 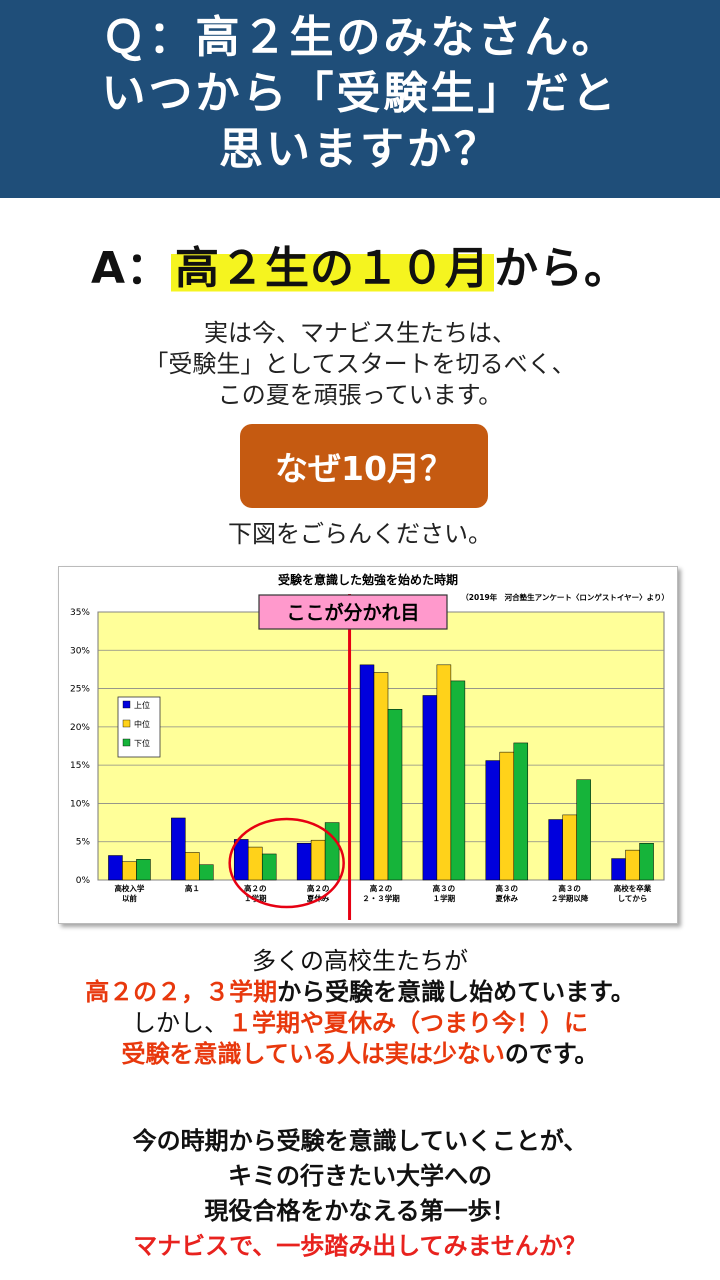 What do you see at coordinates (360, 37) in the screenshot?
I see `question-line-1: Ｑ：高２生のみなさん。` at bounding box center [360, 37].